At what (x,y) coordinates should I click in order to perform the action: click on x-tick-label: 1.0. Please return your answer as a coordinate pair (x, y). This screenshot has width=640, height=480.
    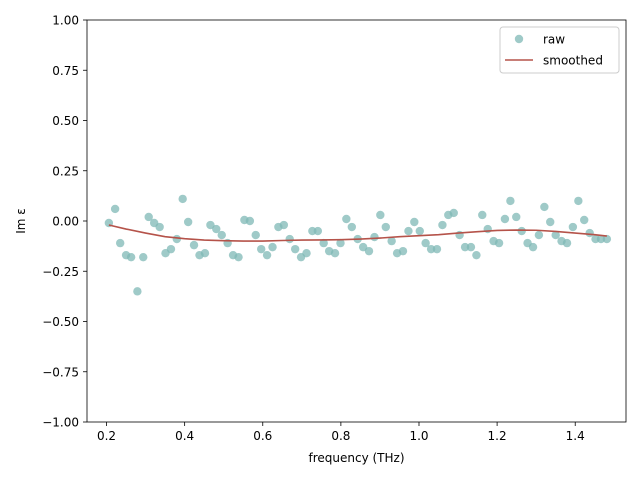
    Looking at the image, I should click on (418, 436).